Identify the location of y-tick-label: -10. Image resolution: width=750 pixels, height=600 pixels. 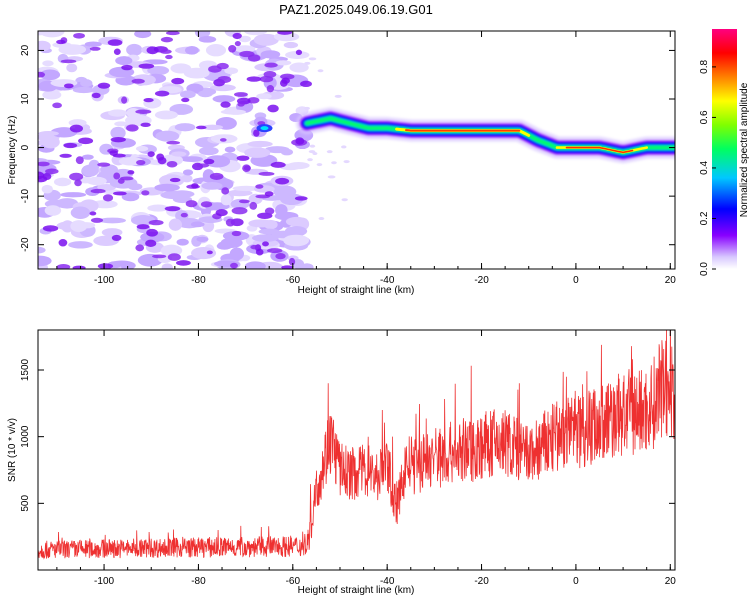
(25, 195).